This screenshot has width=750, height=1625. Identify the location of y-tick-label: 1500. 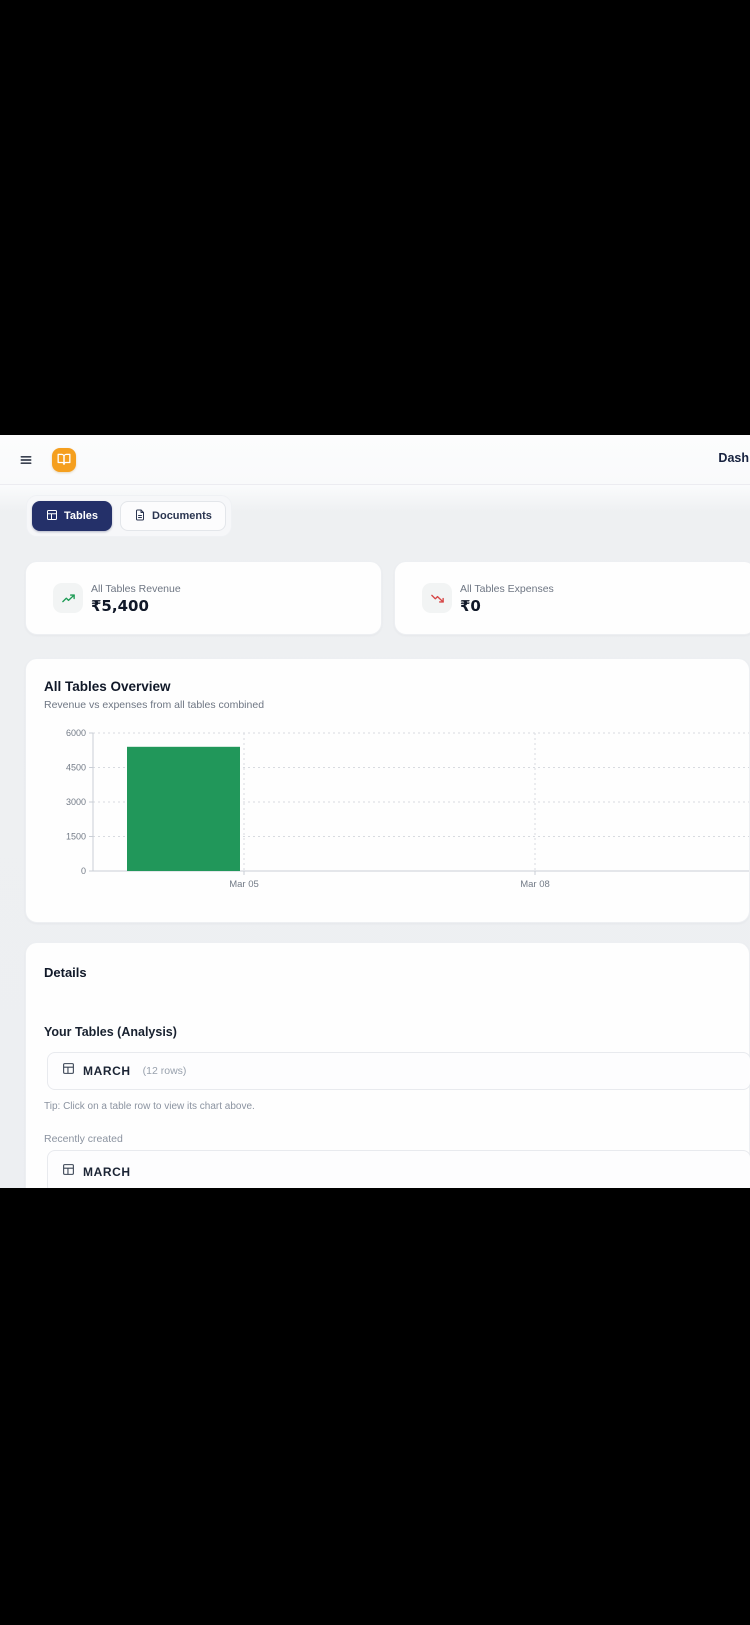
(76, 837).